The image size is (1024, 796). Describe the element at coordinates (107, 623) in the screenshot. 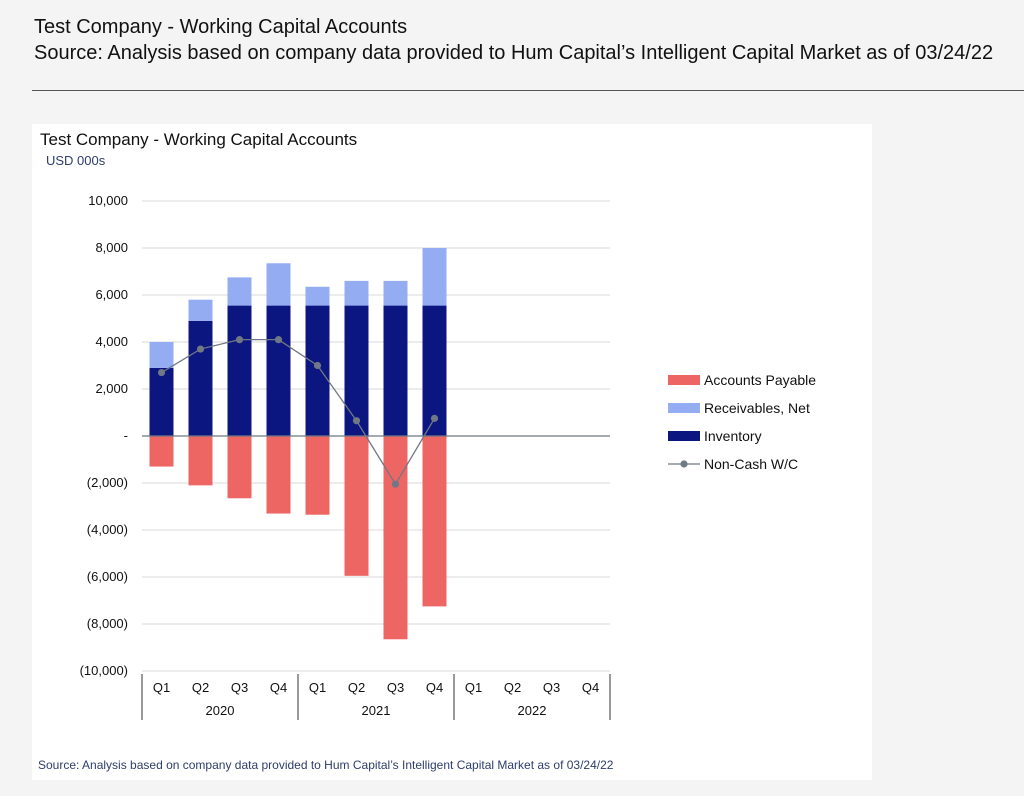

I see `y-tick-label: (8,000)` at that location.